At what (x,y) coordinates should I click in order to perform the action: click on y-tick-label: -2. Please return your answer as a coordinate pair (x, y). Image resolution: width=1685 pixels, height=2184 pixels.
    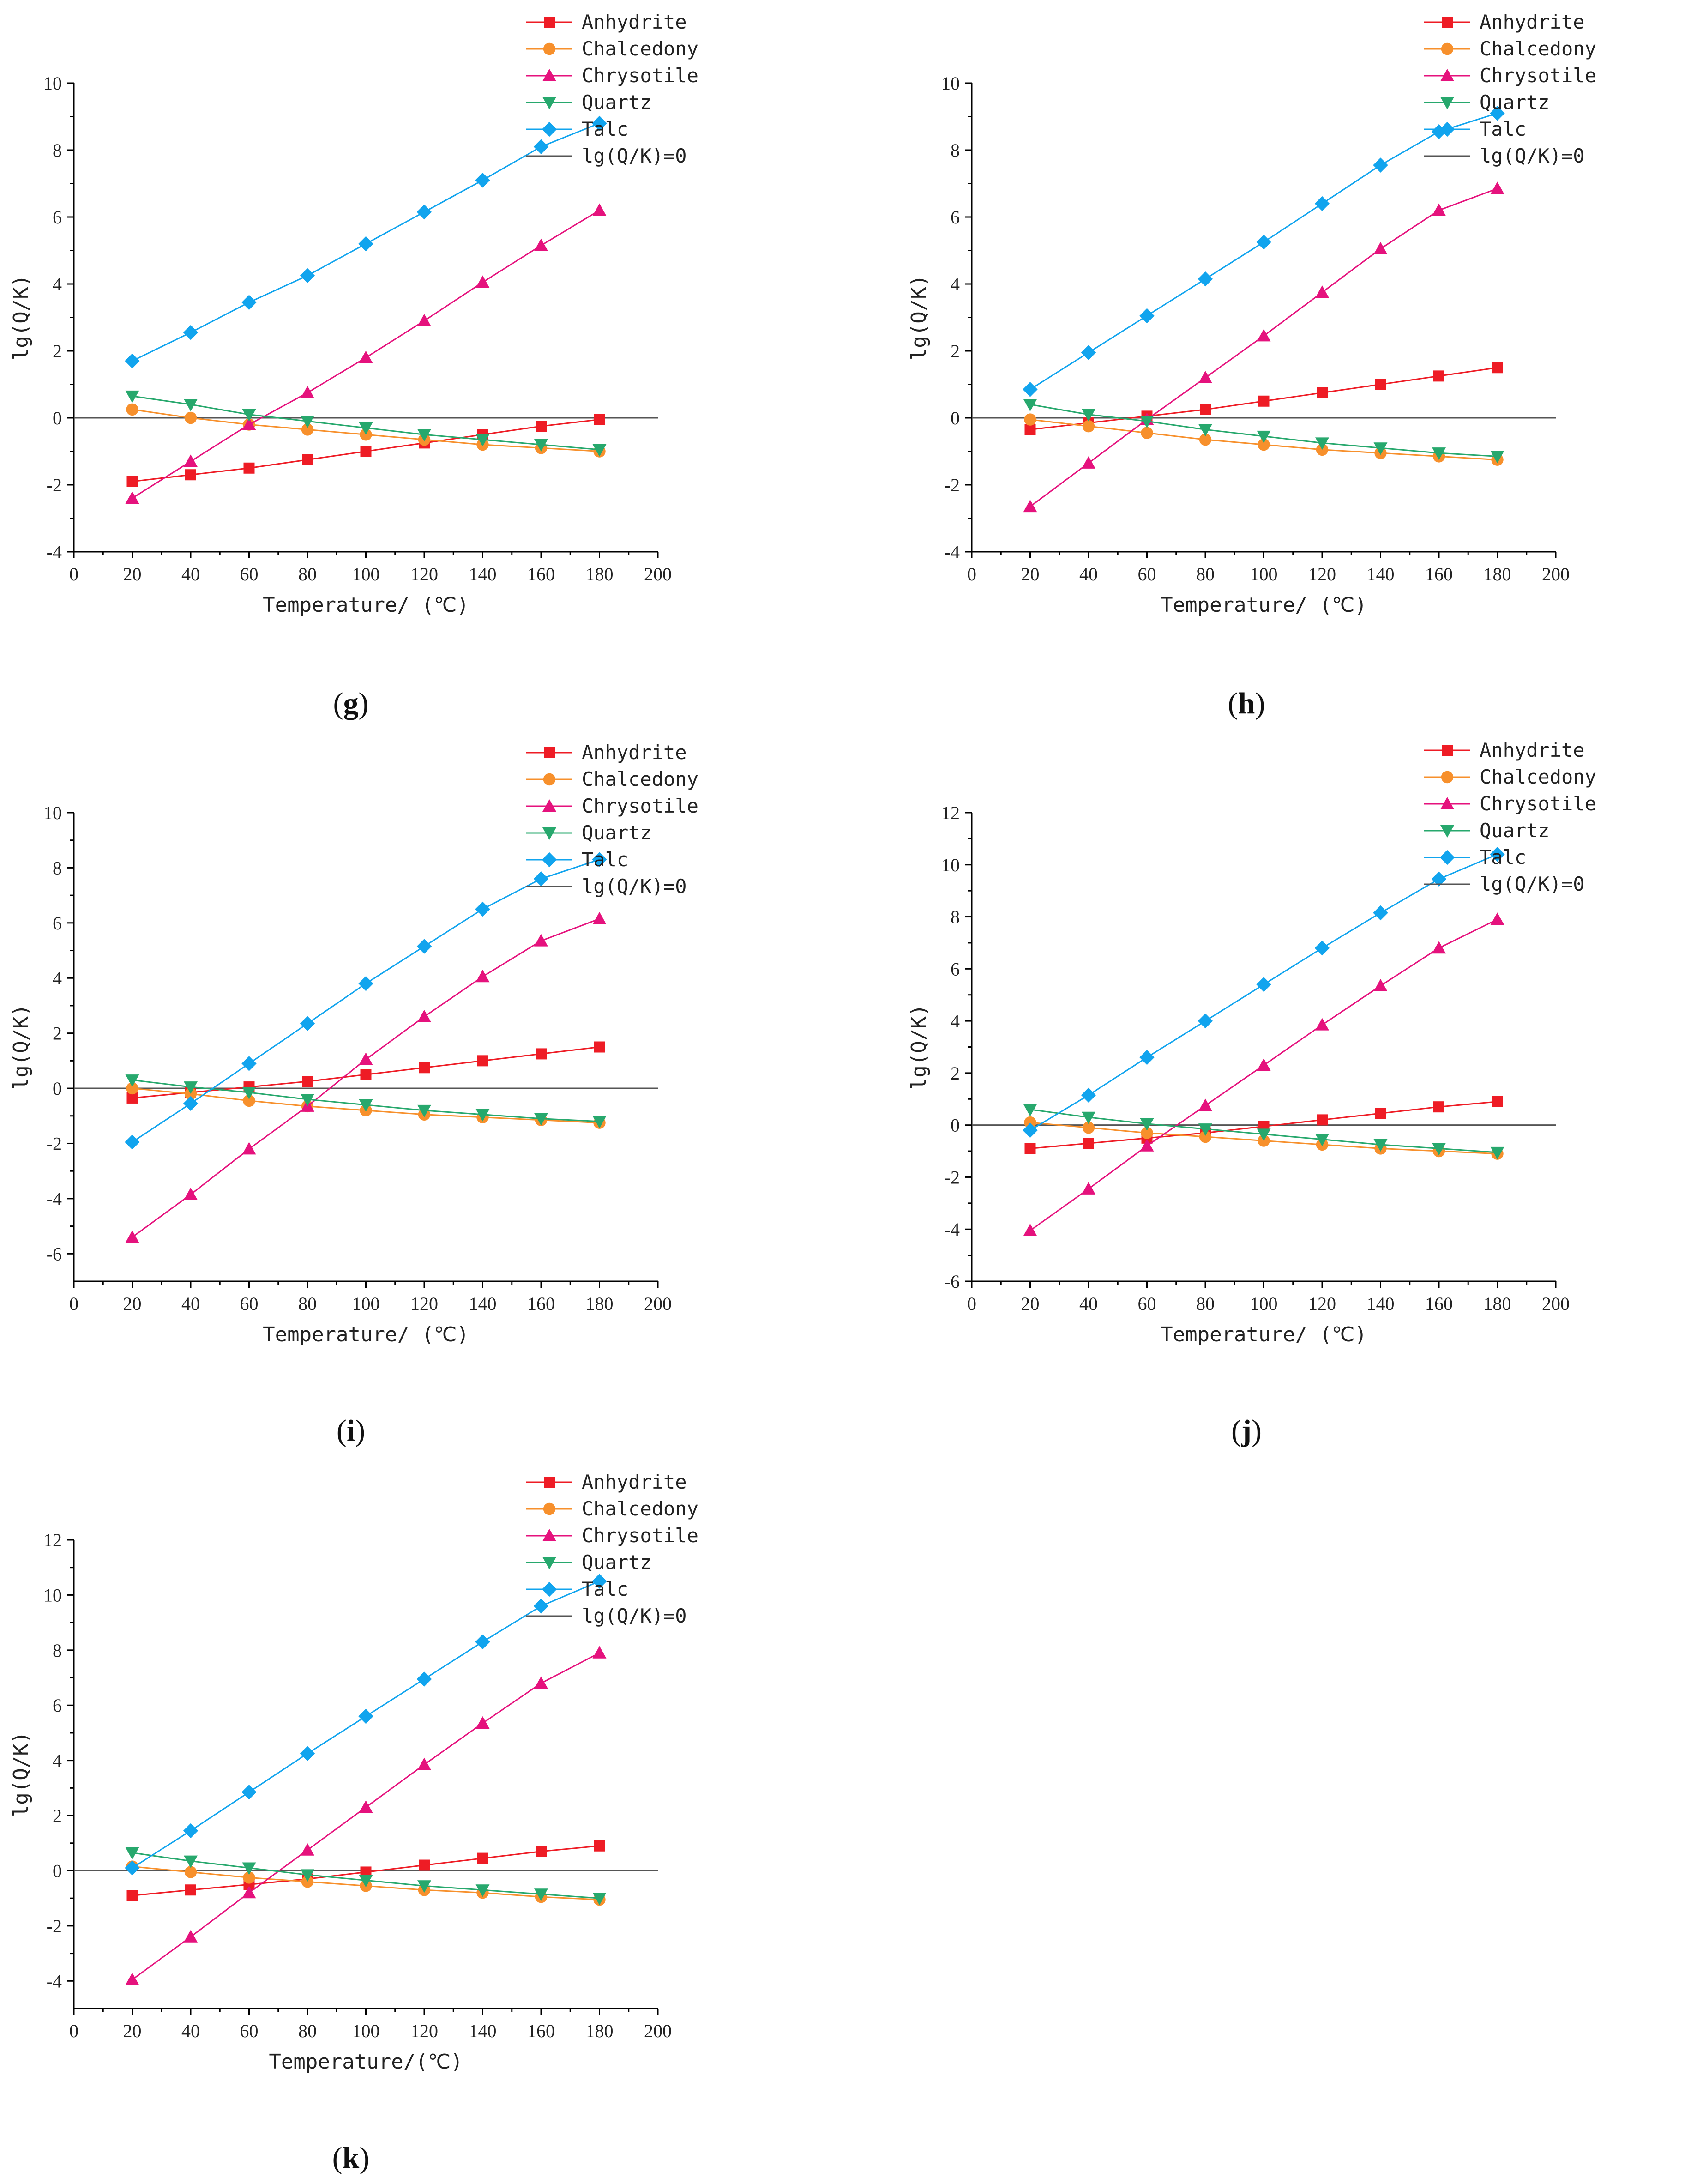
    Looking at the image, I should click on (54, 1143).